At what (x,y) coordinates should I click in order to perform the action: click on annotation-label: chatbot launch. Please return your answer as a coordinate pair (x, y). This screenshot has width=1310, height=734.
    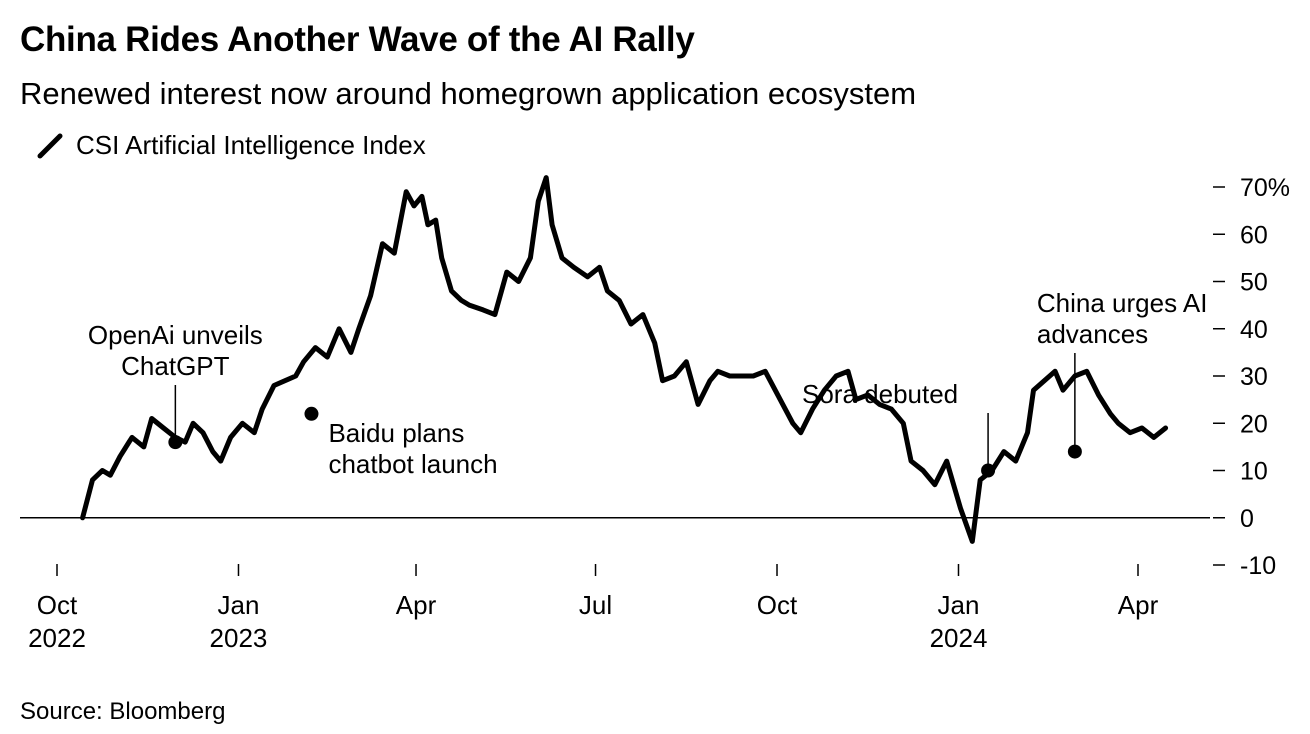
    Looking at the image, I should click on (412, 464).